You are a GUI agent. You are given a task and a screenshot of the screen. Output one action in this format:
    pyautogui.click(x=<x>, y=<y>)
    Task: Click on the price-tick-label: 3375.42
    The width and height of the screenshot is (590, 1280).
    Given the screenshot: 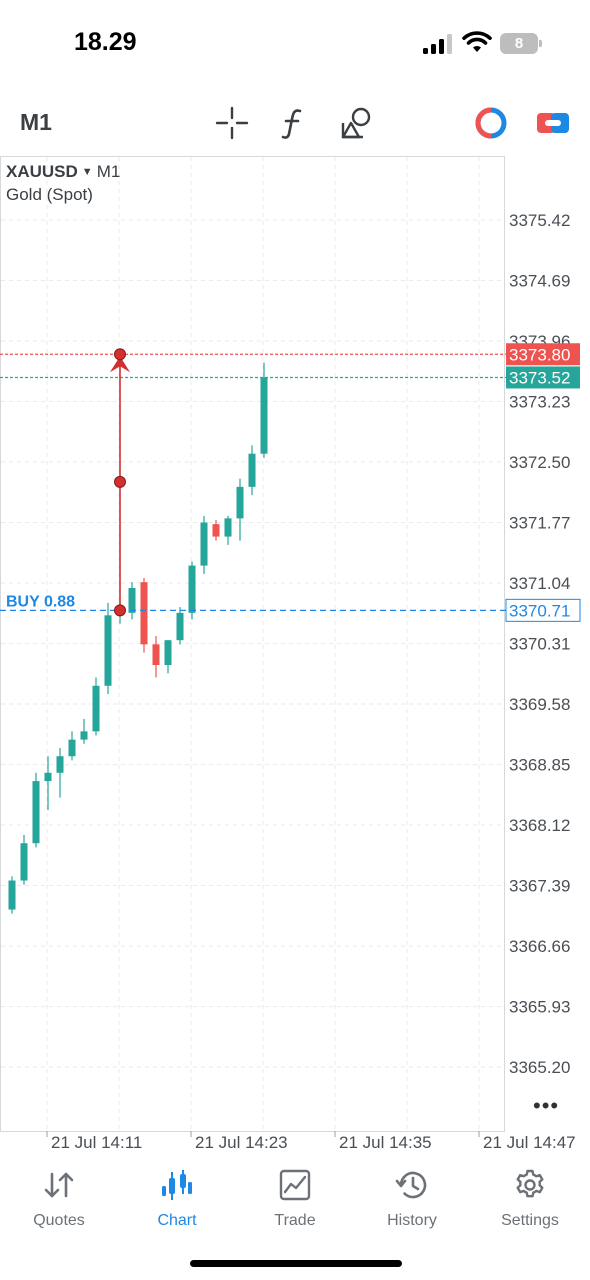 What is the action you would take?
    pyautogui.click(x=539, y=220)
    